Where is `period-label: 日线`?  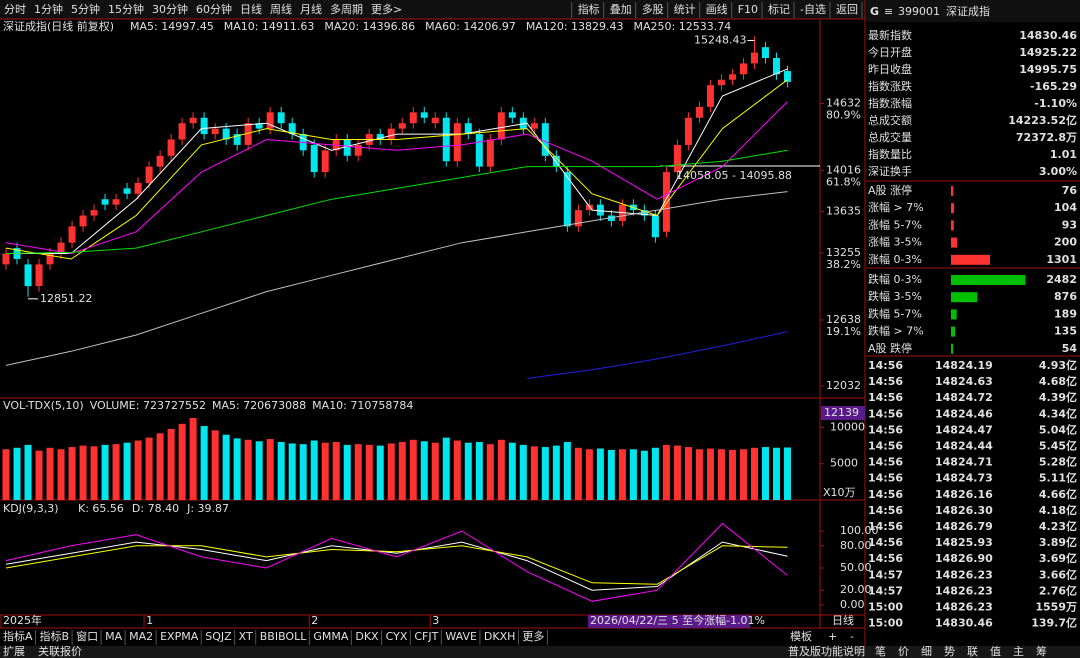
period-label: 日线 is located at coordinates (843, 620).